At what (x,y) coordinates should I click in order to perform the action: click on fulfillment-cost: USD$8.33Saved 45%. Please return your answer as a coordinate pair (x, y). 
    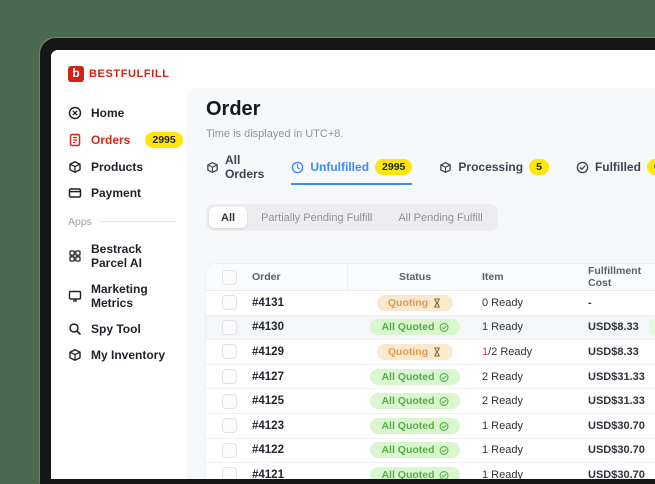
    Looking at the image, I should click on (621, 327).